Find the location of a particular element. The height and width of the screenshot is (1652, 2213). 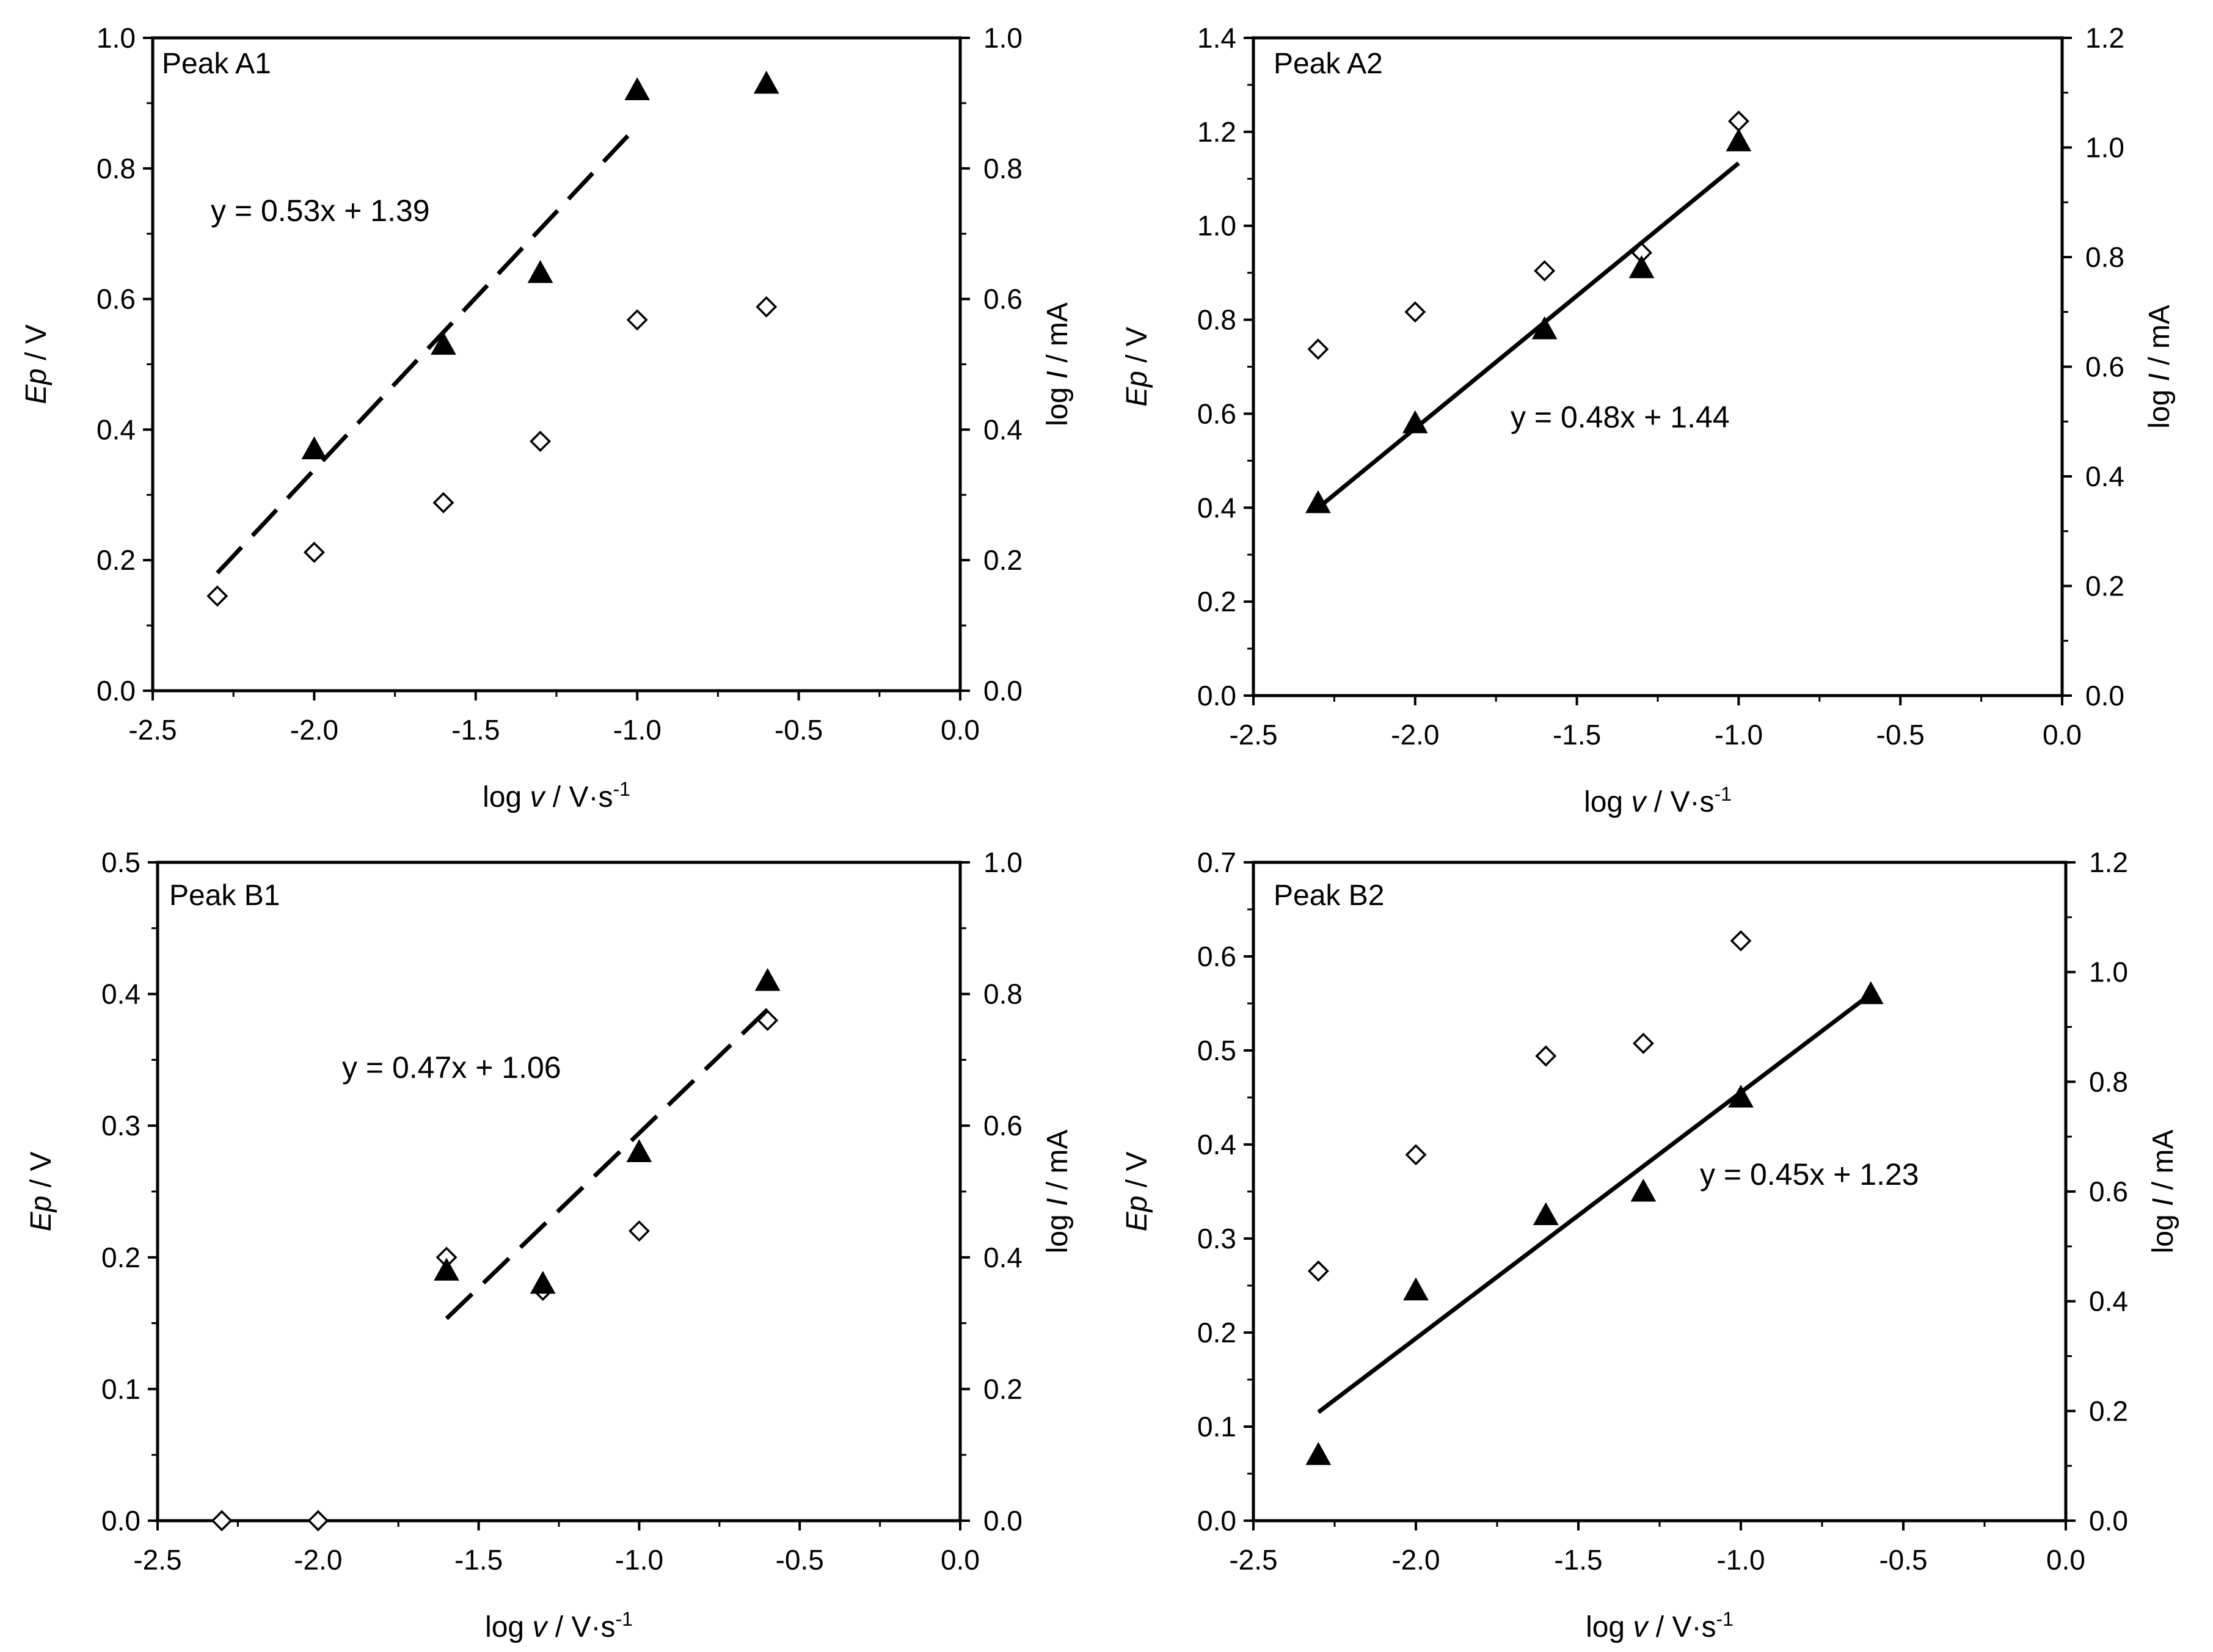

y-left-tick-label: 0.7 is located at coordinates (1216, 862).